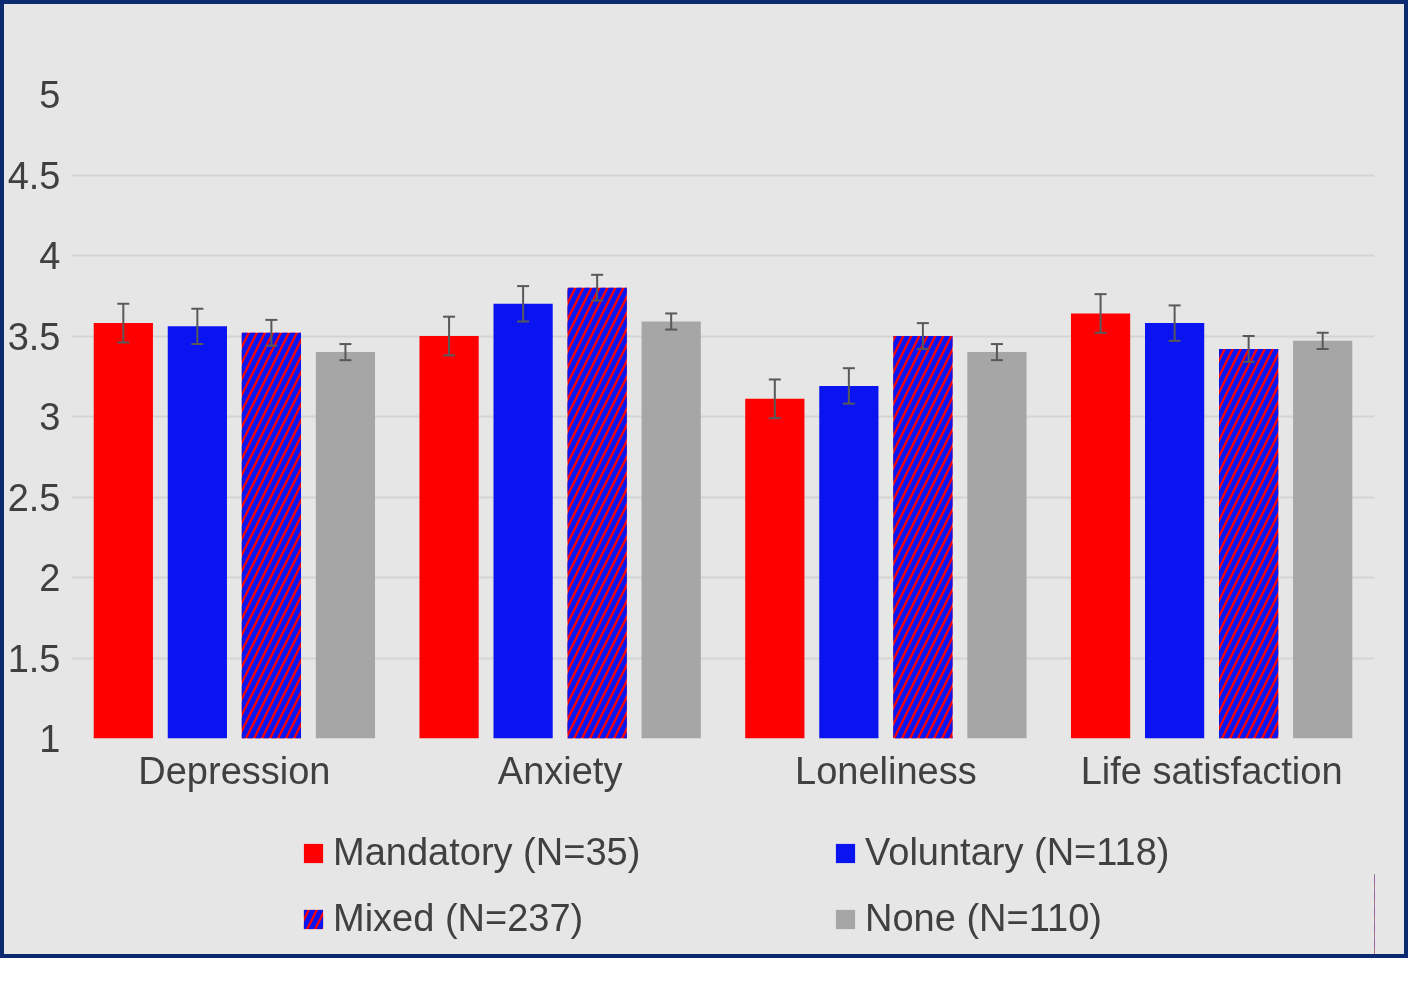 This screenshot has height=1003, width=1420. Describe the element at coordinates (234, 770) in the screenshot. I see `x-tick-label: Depression` at that location.